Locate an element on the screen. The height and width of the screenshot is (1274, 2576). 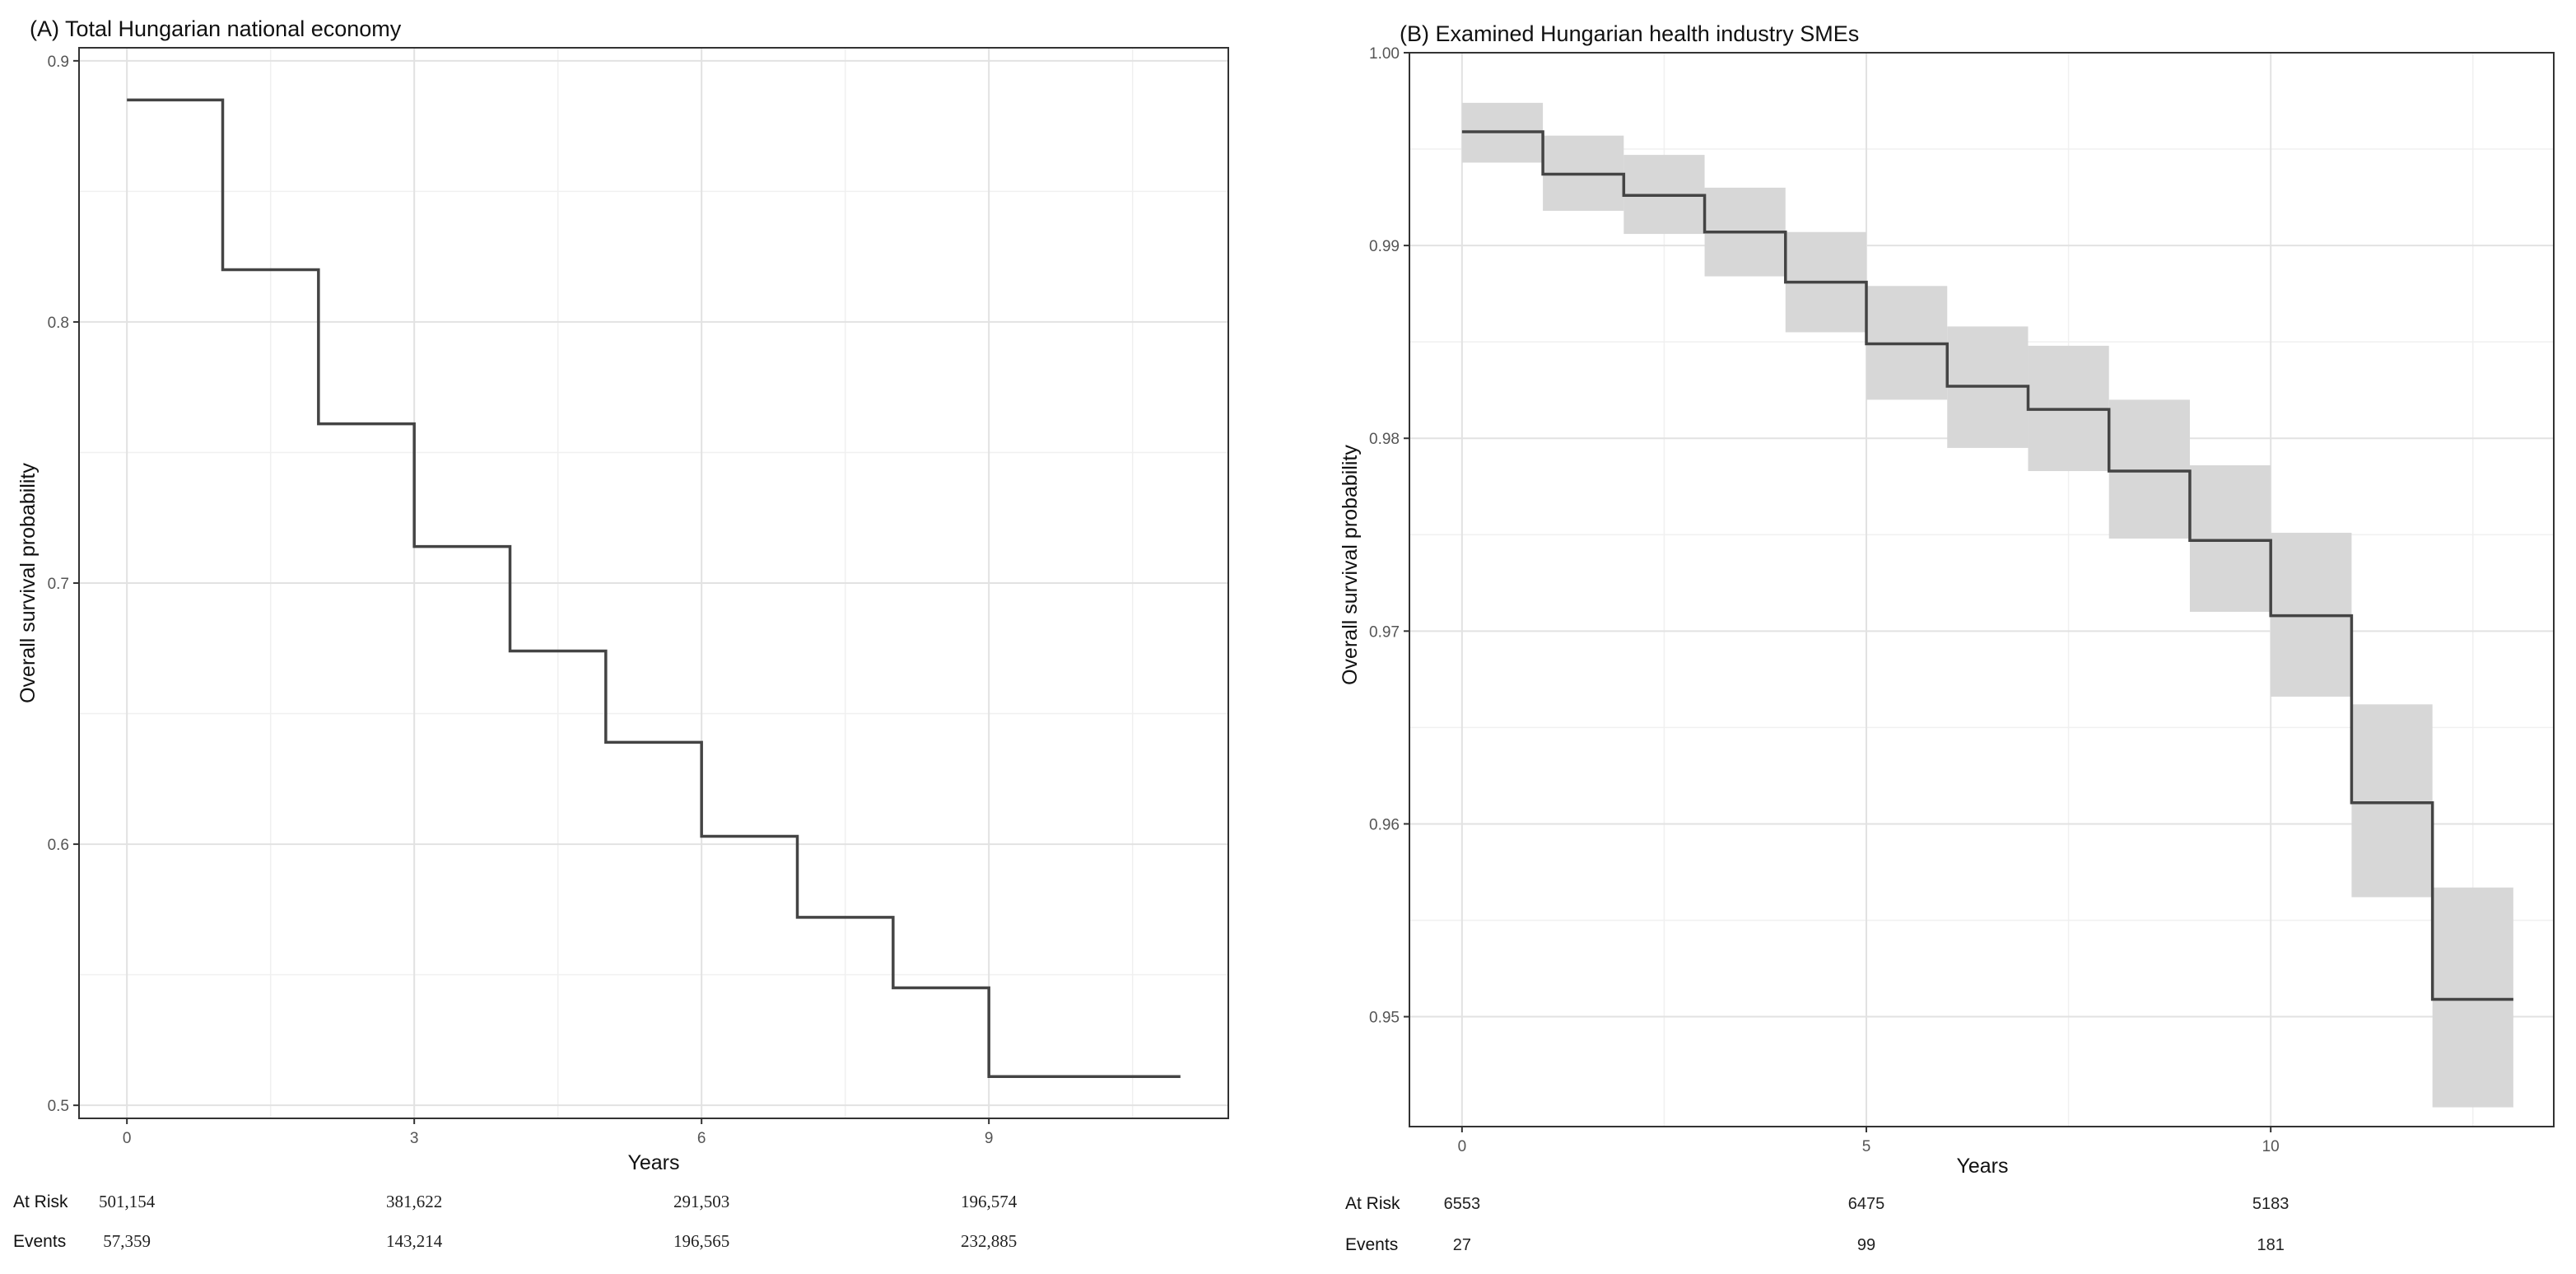
y-tick-label: 0.8 is located at coordinates (59, 323).